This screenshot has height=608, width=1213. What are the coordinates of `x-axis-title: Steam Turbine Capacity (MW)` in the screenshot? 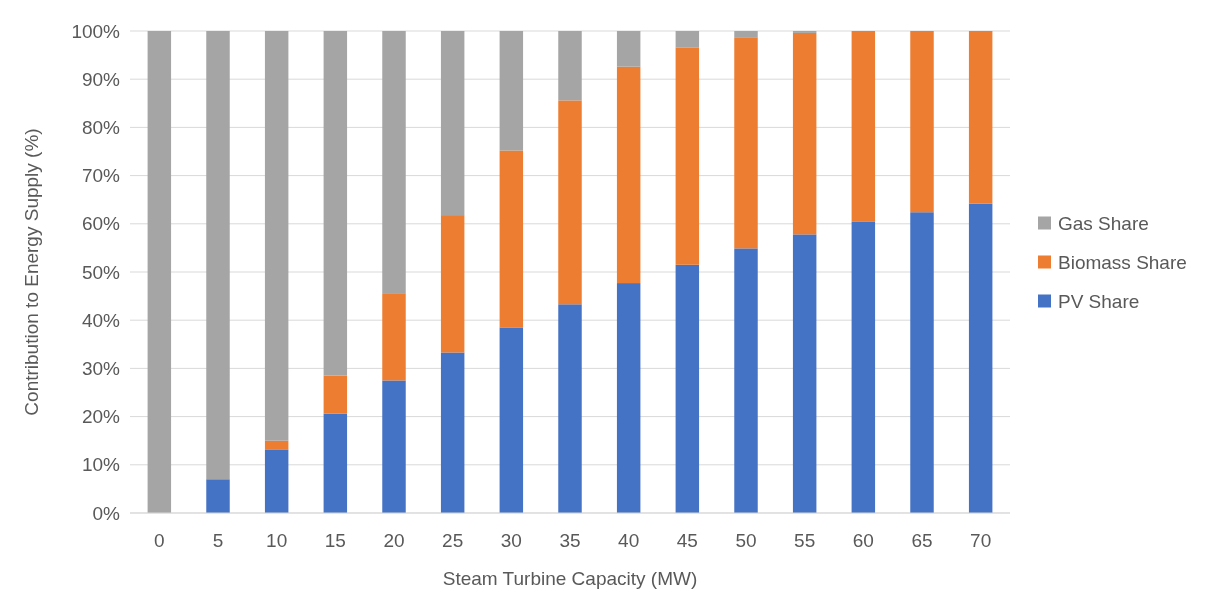 It's located at (570, 578).